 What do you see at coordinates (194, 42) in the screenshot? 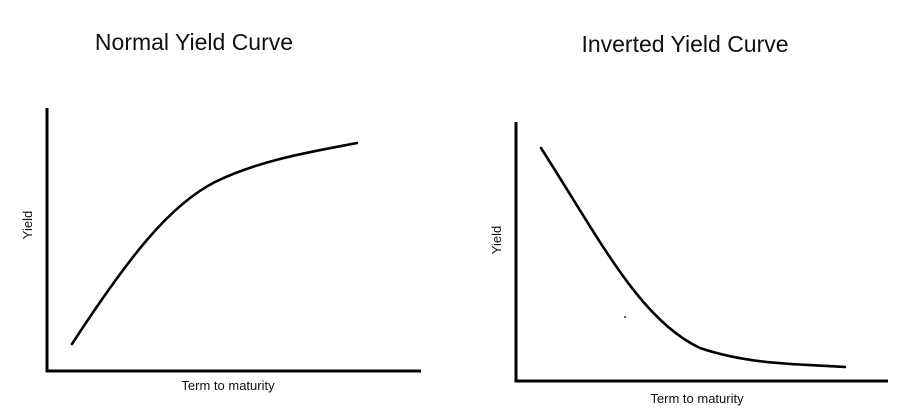
I see `panel-title: Normal Yield Curve` at bounding box center [194, 42].